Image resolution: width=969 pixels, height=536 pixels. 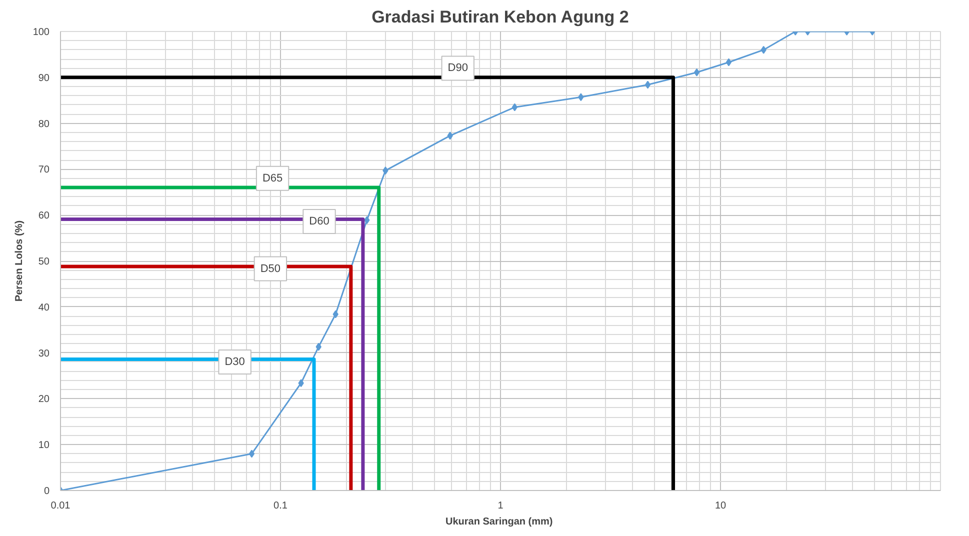 I want to click on x-tick-label: 10, so click(x=720, y=506).